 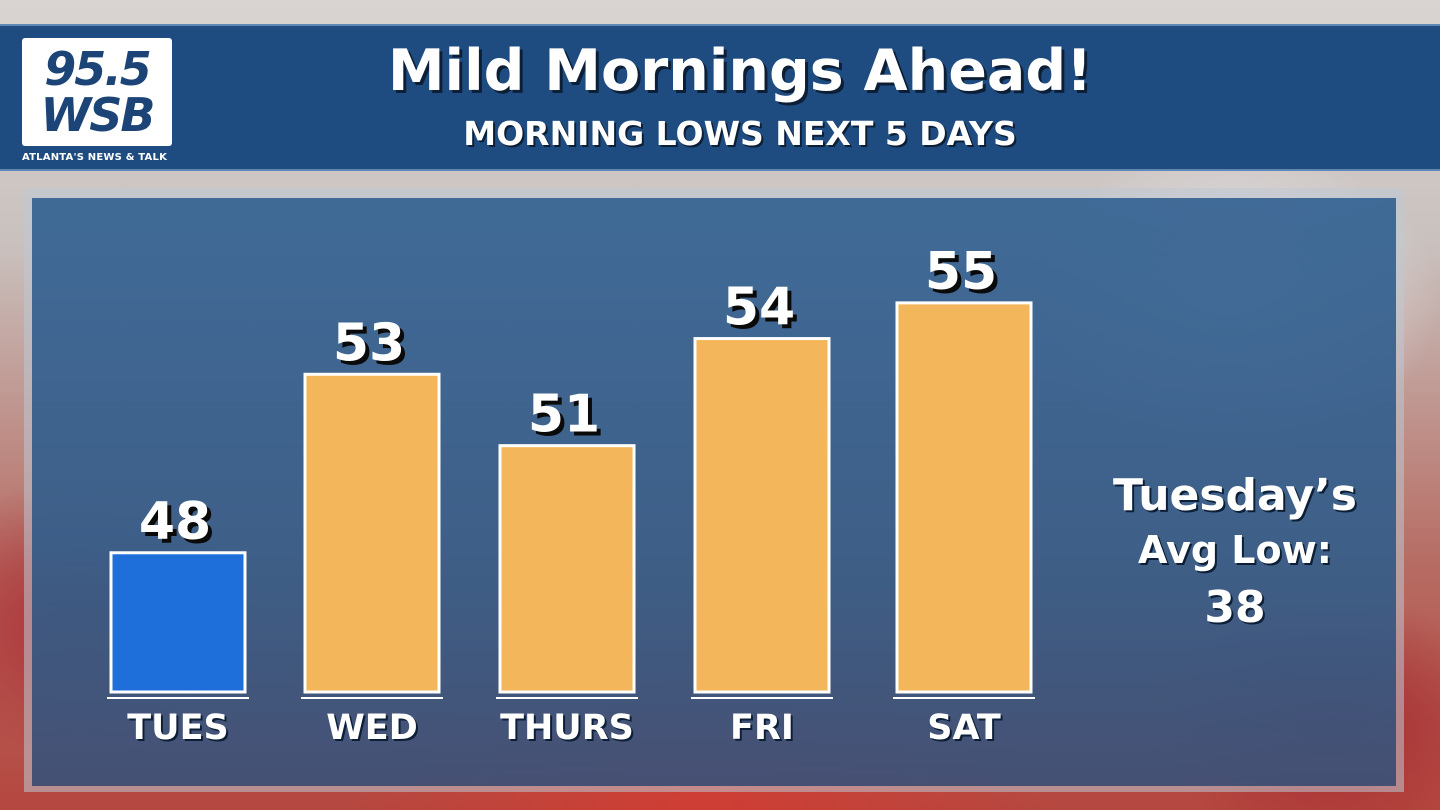 What do you see at coordinates (568, 419) in the screenshot?
I see `bar-value-shadow-thurs: 51` at bounding box center [568, 419].